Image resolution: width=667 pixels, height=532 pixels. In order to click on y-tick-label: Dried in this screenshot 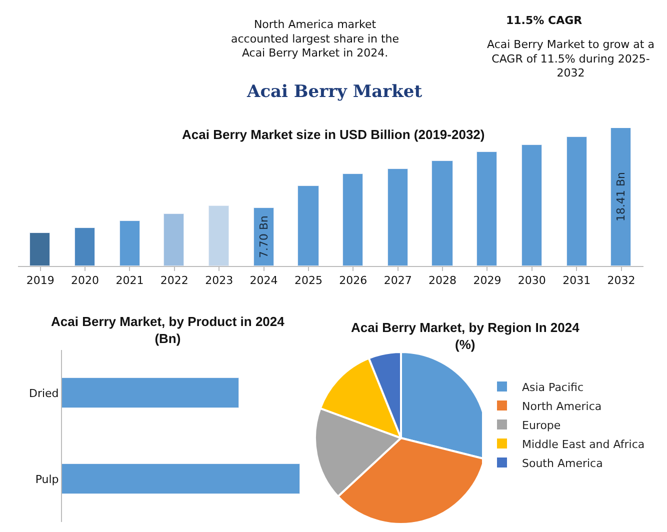, I will do `click(43, 393)`.